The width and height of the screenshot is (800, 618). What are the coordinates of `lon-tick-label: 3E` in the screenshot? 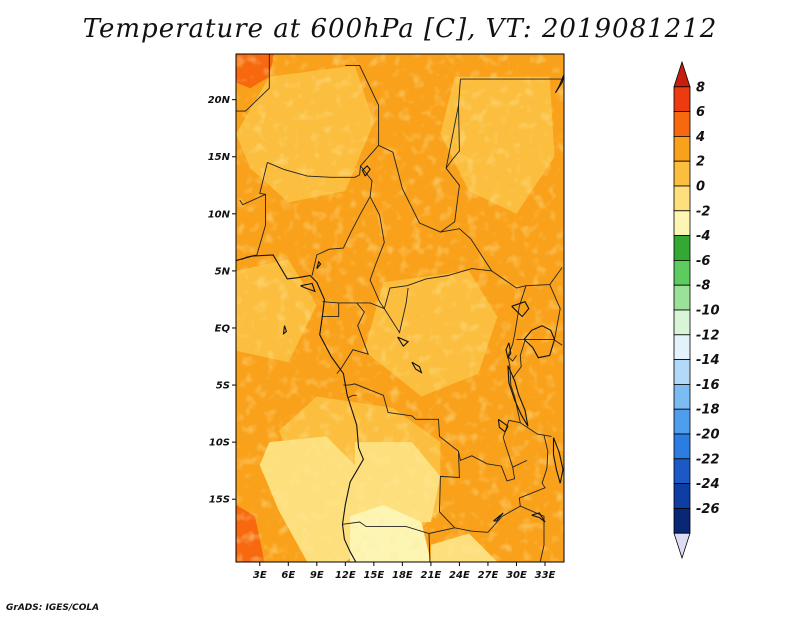 It's located at (260, 575).